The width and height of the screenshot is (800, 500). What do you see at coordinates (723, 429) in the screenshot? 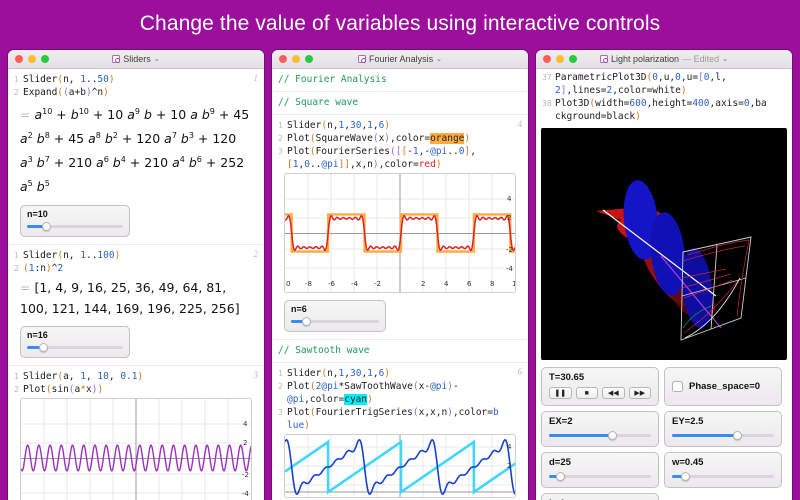
I see `slider-control-ey: EY=2.5` at bounding box center [723, 429].